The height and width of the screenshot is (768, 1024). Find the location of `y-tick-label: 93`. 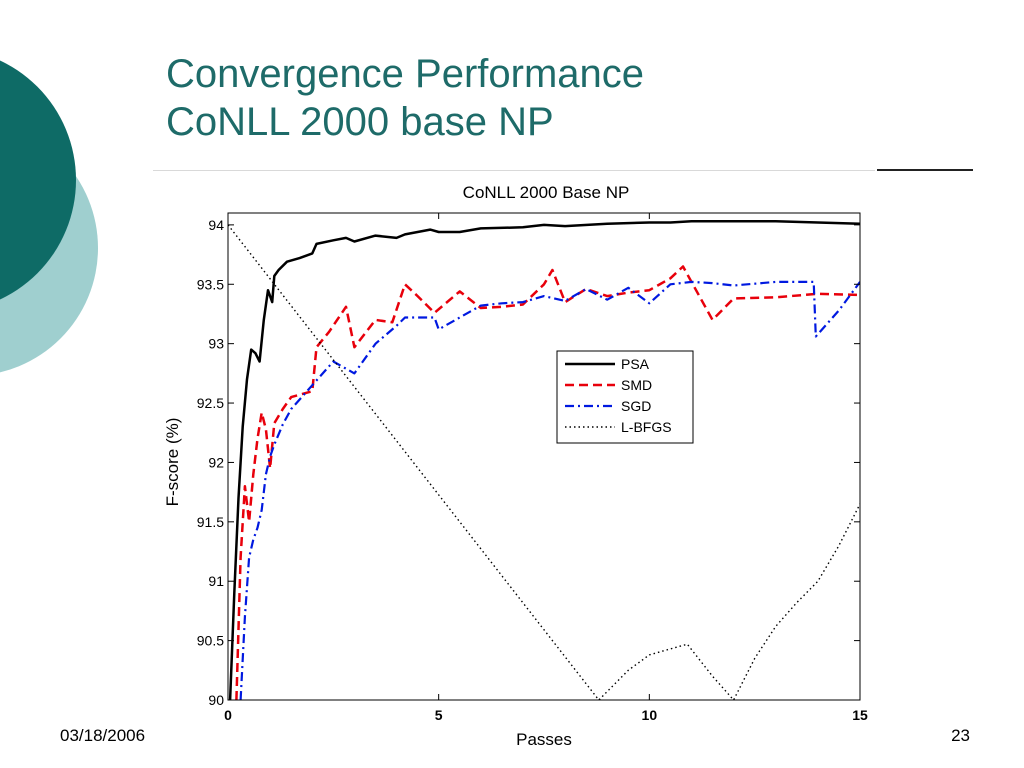

y-tick-label: 93 is located at coordinates (216, 344).